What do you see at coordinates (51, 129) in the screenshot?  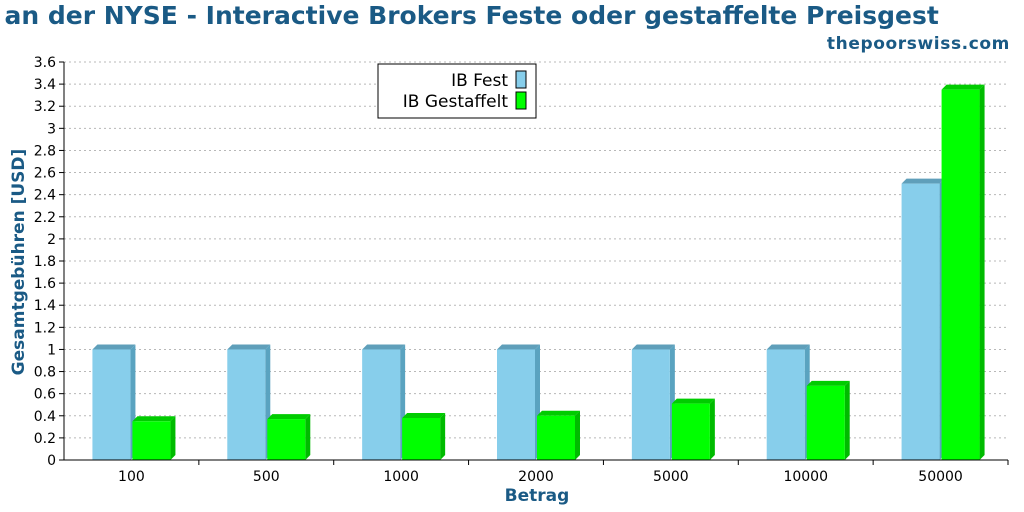 I see `y-tick-label: 3` at bounding box center [51, 129].